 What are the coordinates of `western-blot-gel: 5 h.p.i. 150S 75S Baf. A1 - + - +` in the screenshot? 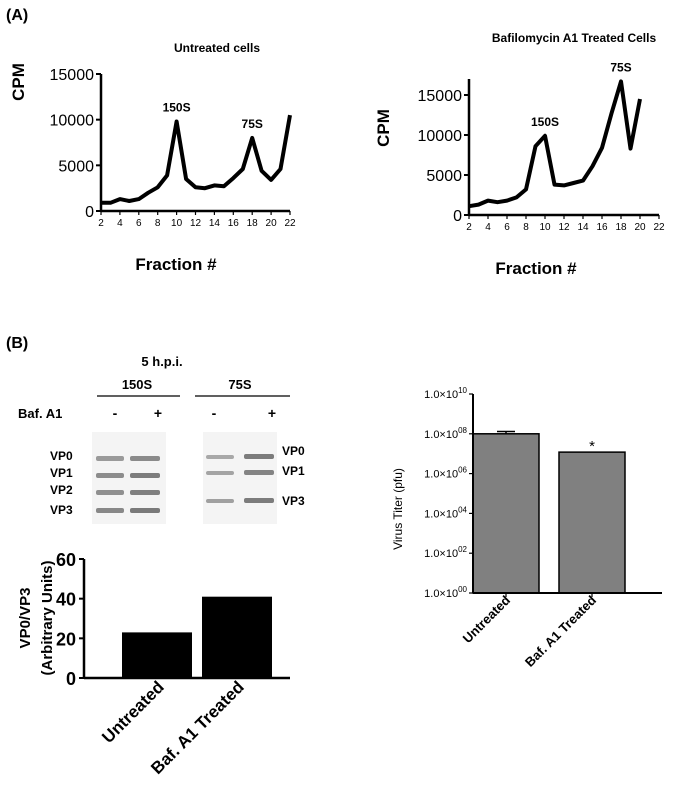 It's located at (161, 439).